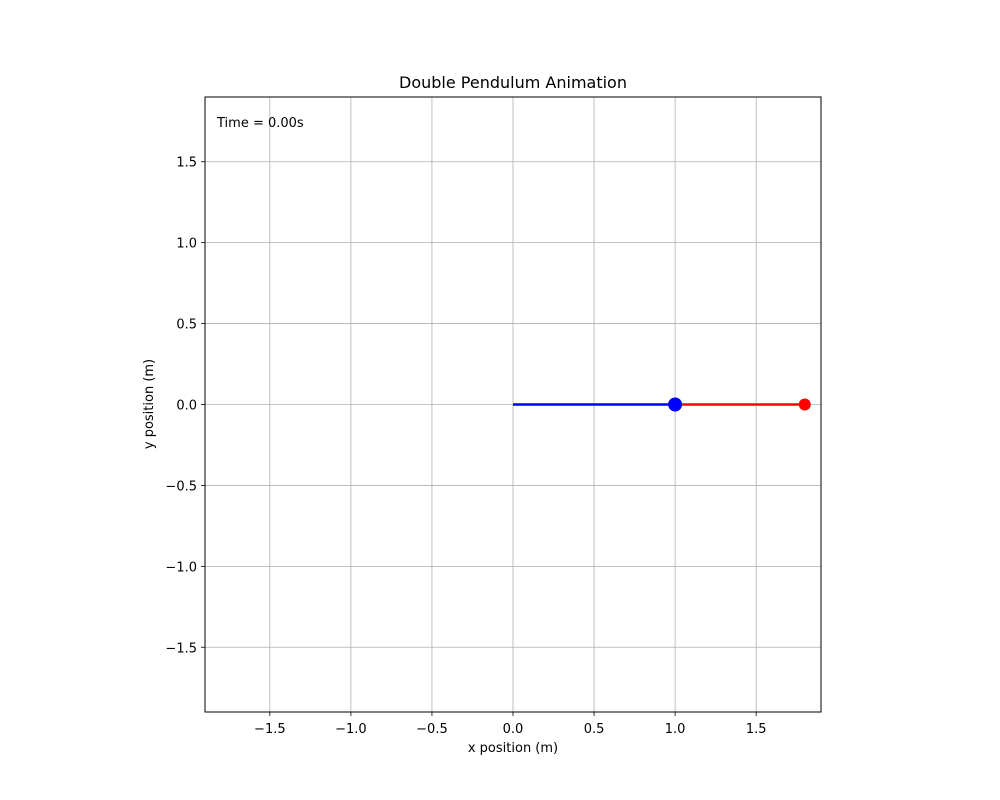 This screenshot has height=800, width=1000. Describe the element at coordinates (756, 729) in the screenshot. I see `x-tick-label: 1.5` at that location.